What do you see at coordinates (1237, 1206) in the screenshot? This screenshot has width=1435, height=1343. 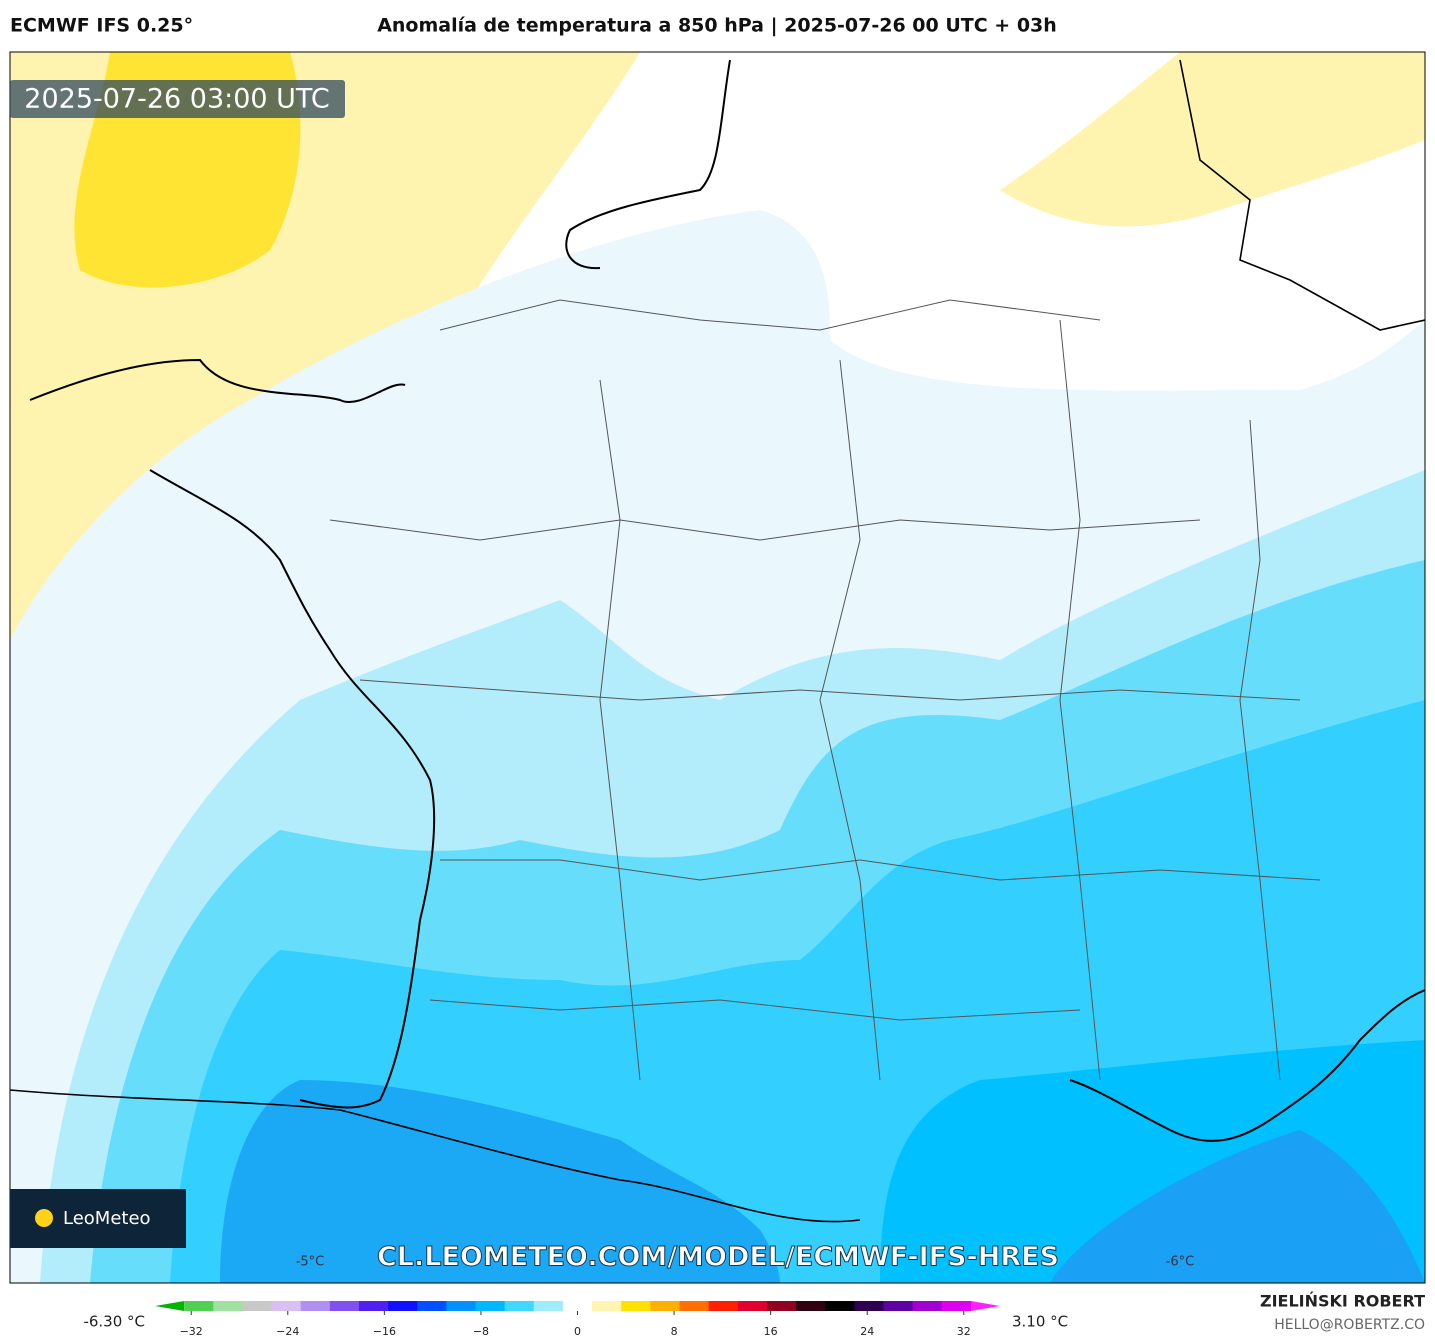 I see `cool-core-se` at bounding box center [1237, 1206].